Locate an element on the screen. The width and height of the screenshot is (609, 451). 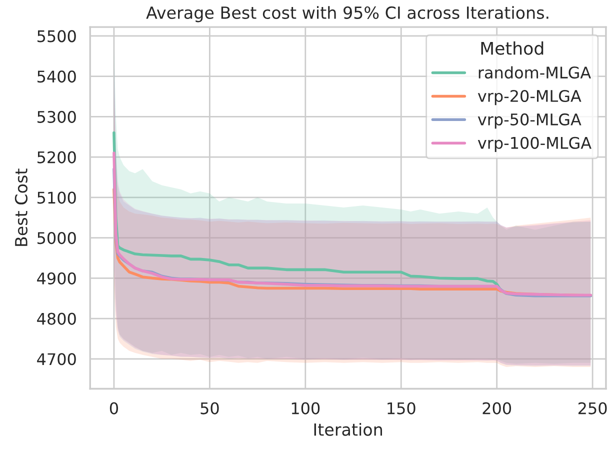
x-tick-label: 250 is located at coordinates (592, 408).